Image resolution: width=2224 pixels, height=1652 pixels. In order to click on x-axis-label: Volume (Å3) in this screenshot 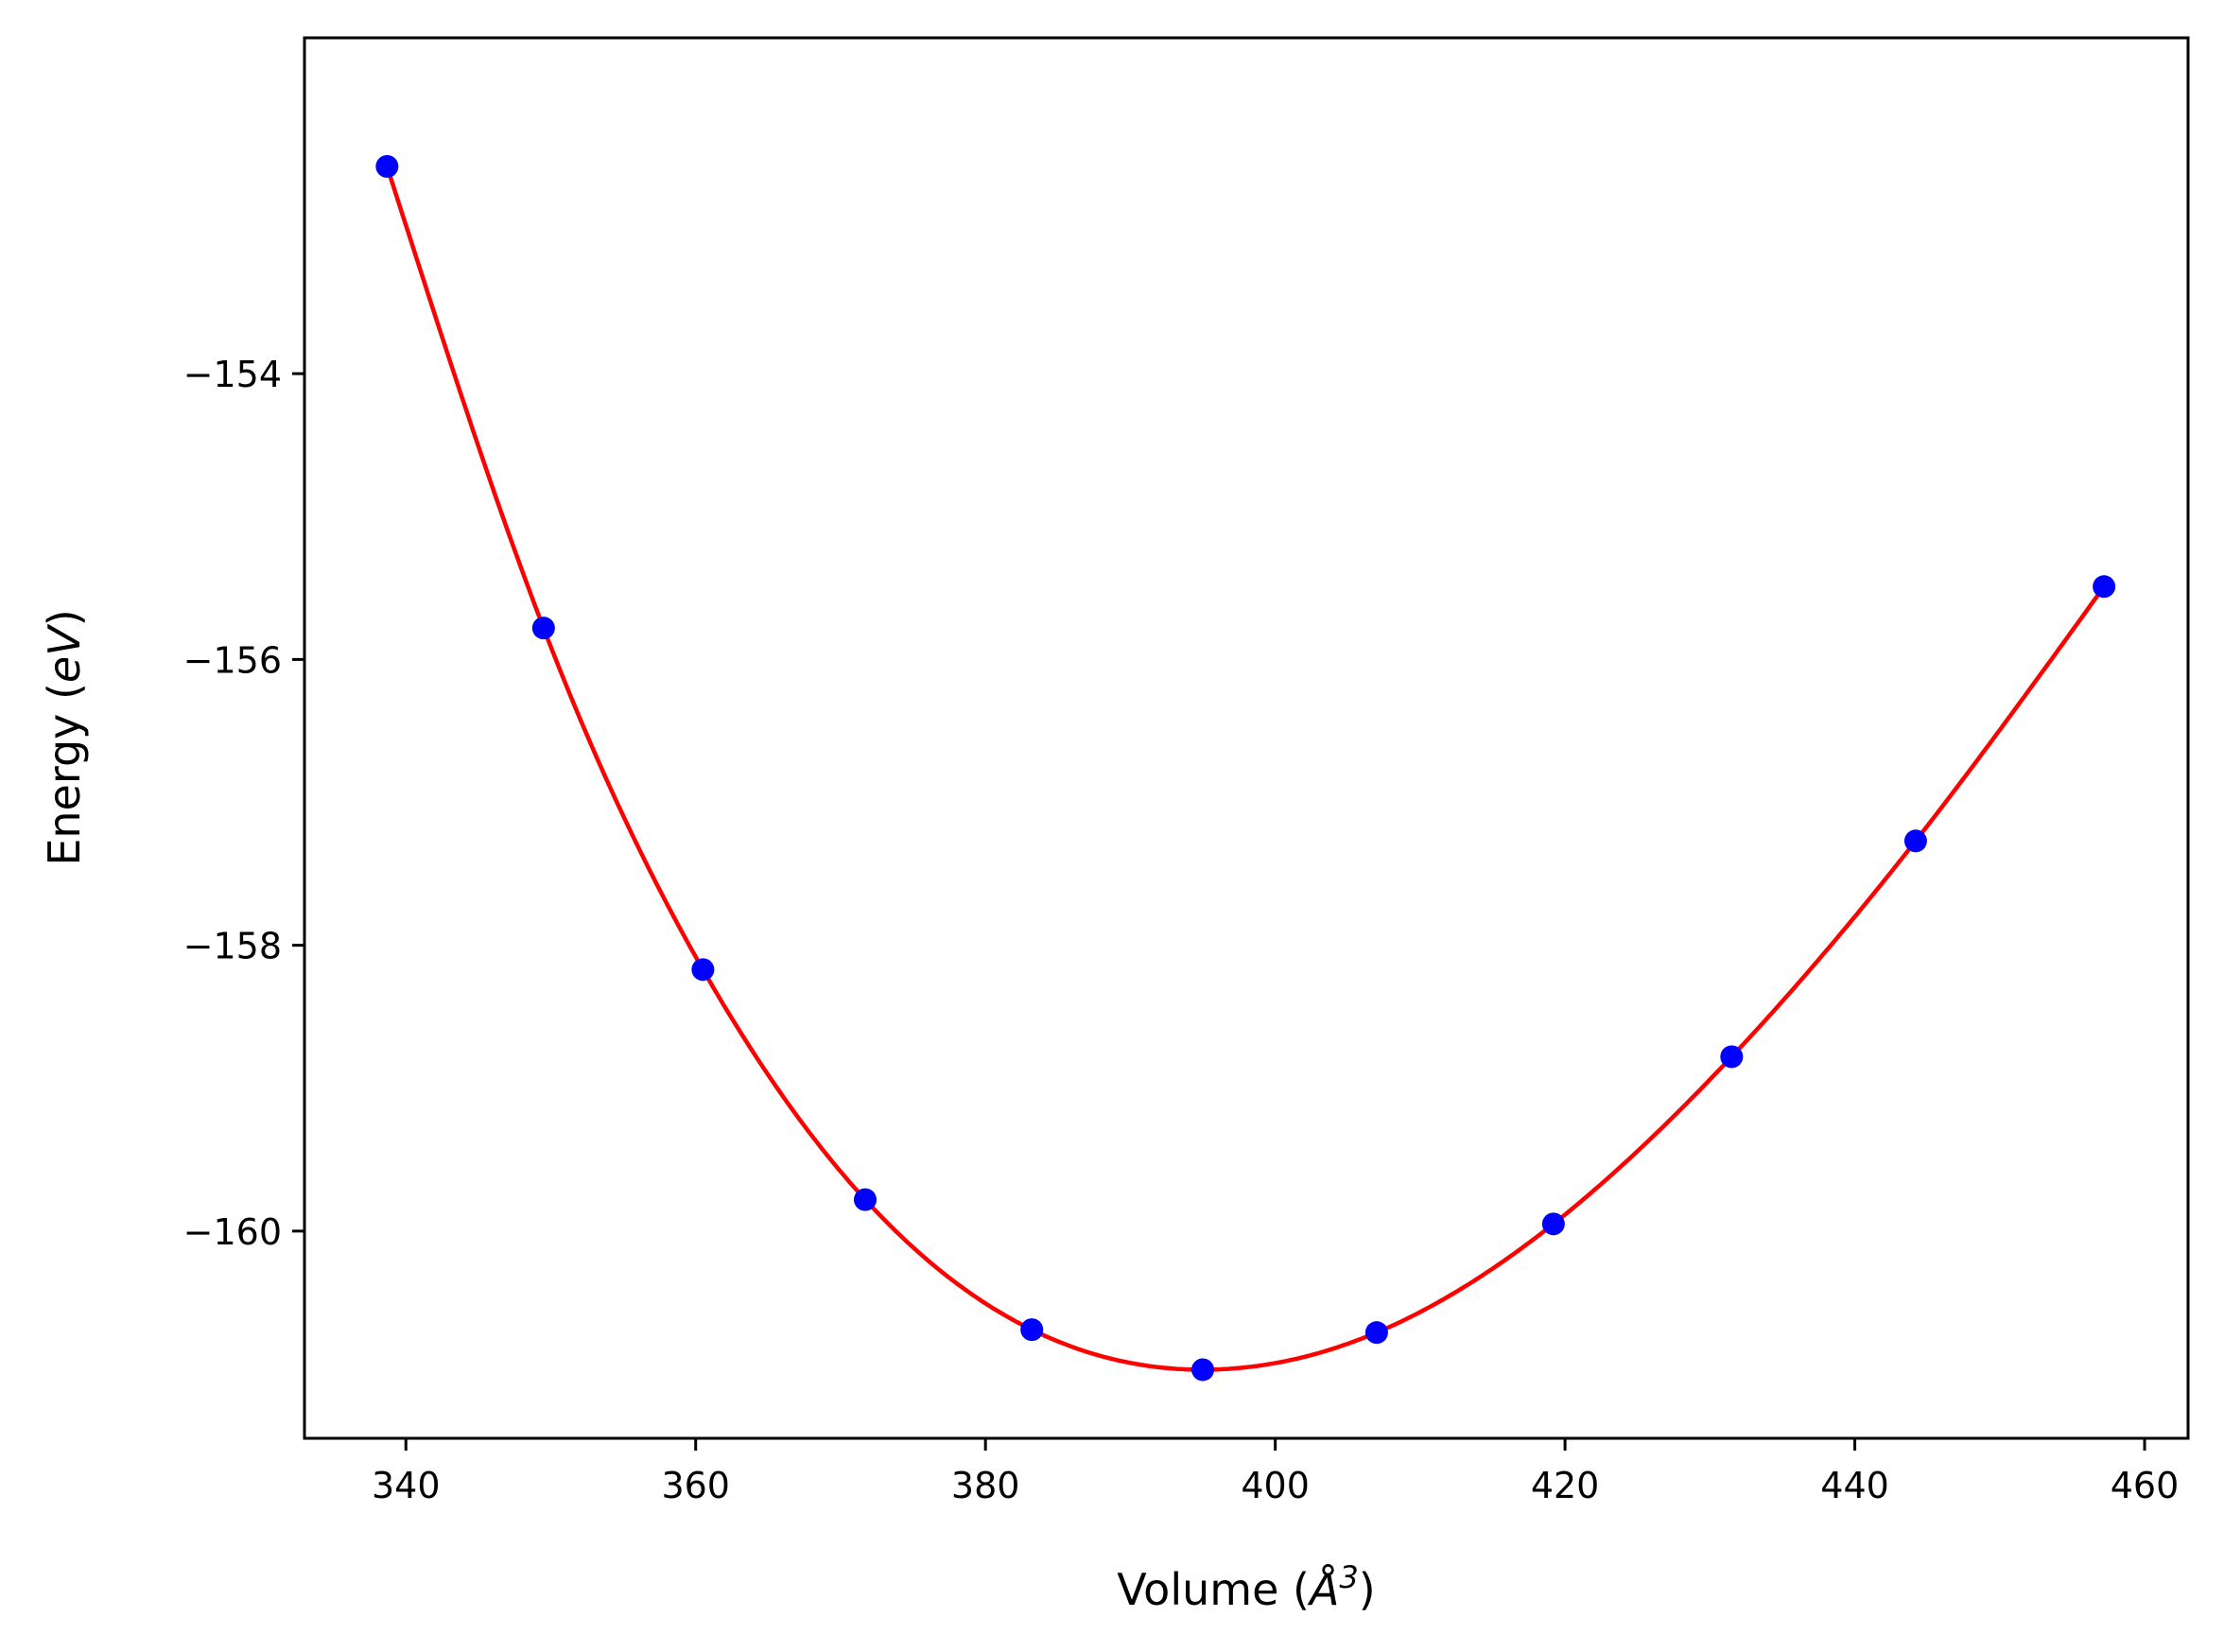, I will do `click(1246, 1587)`.